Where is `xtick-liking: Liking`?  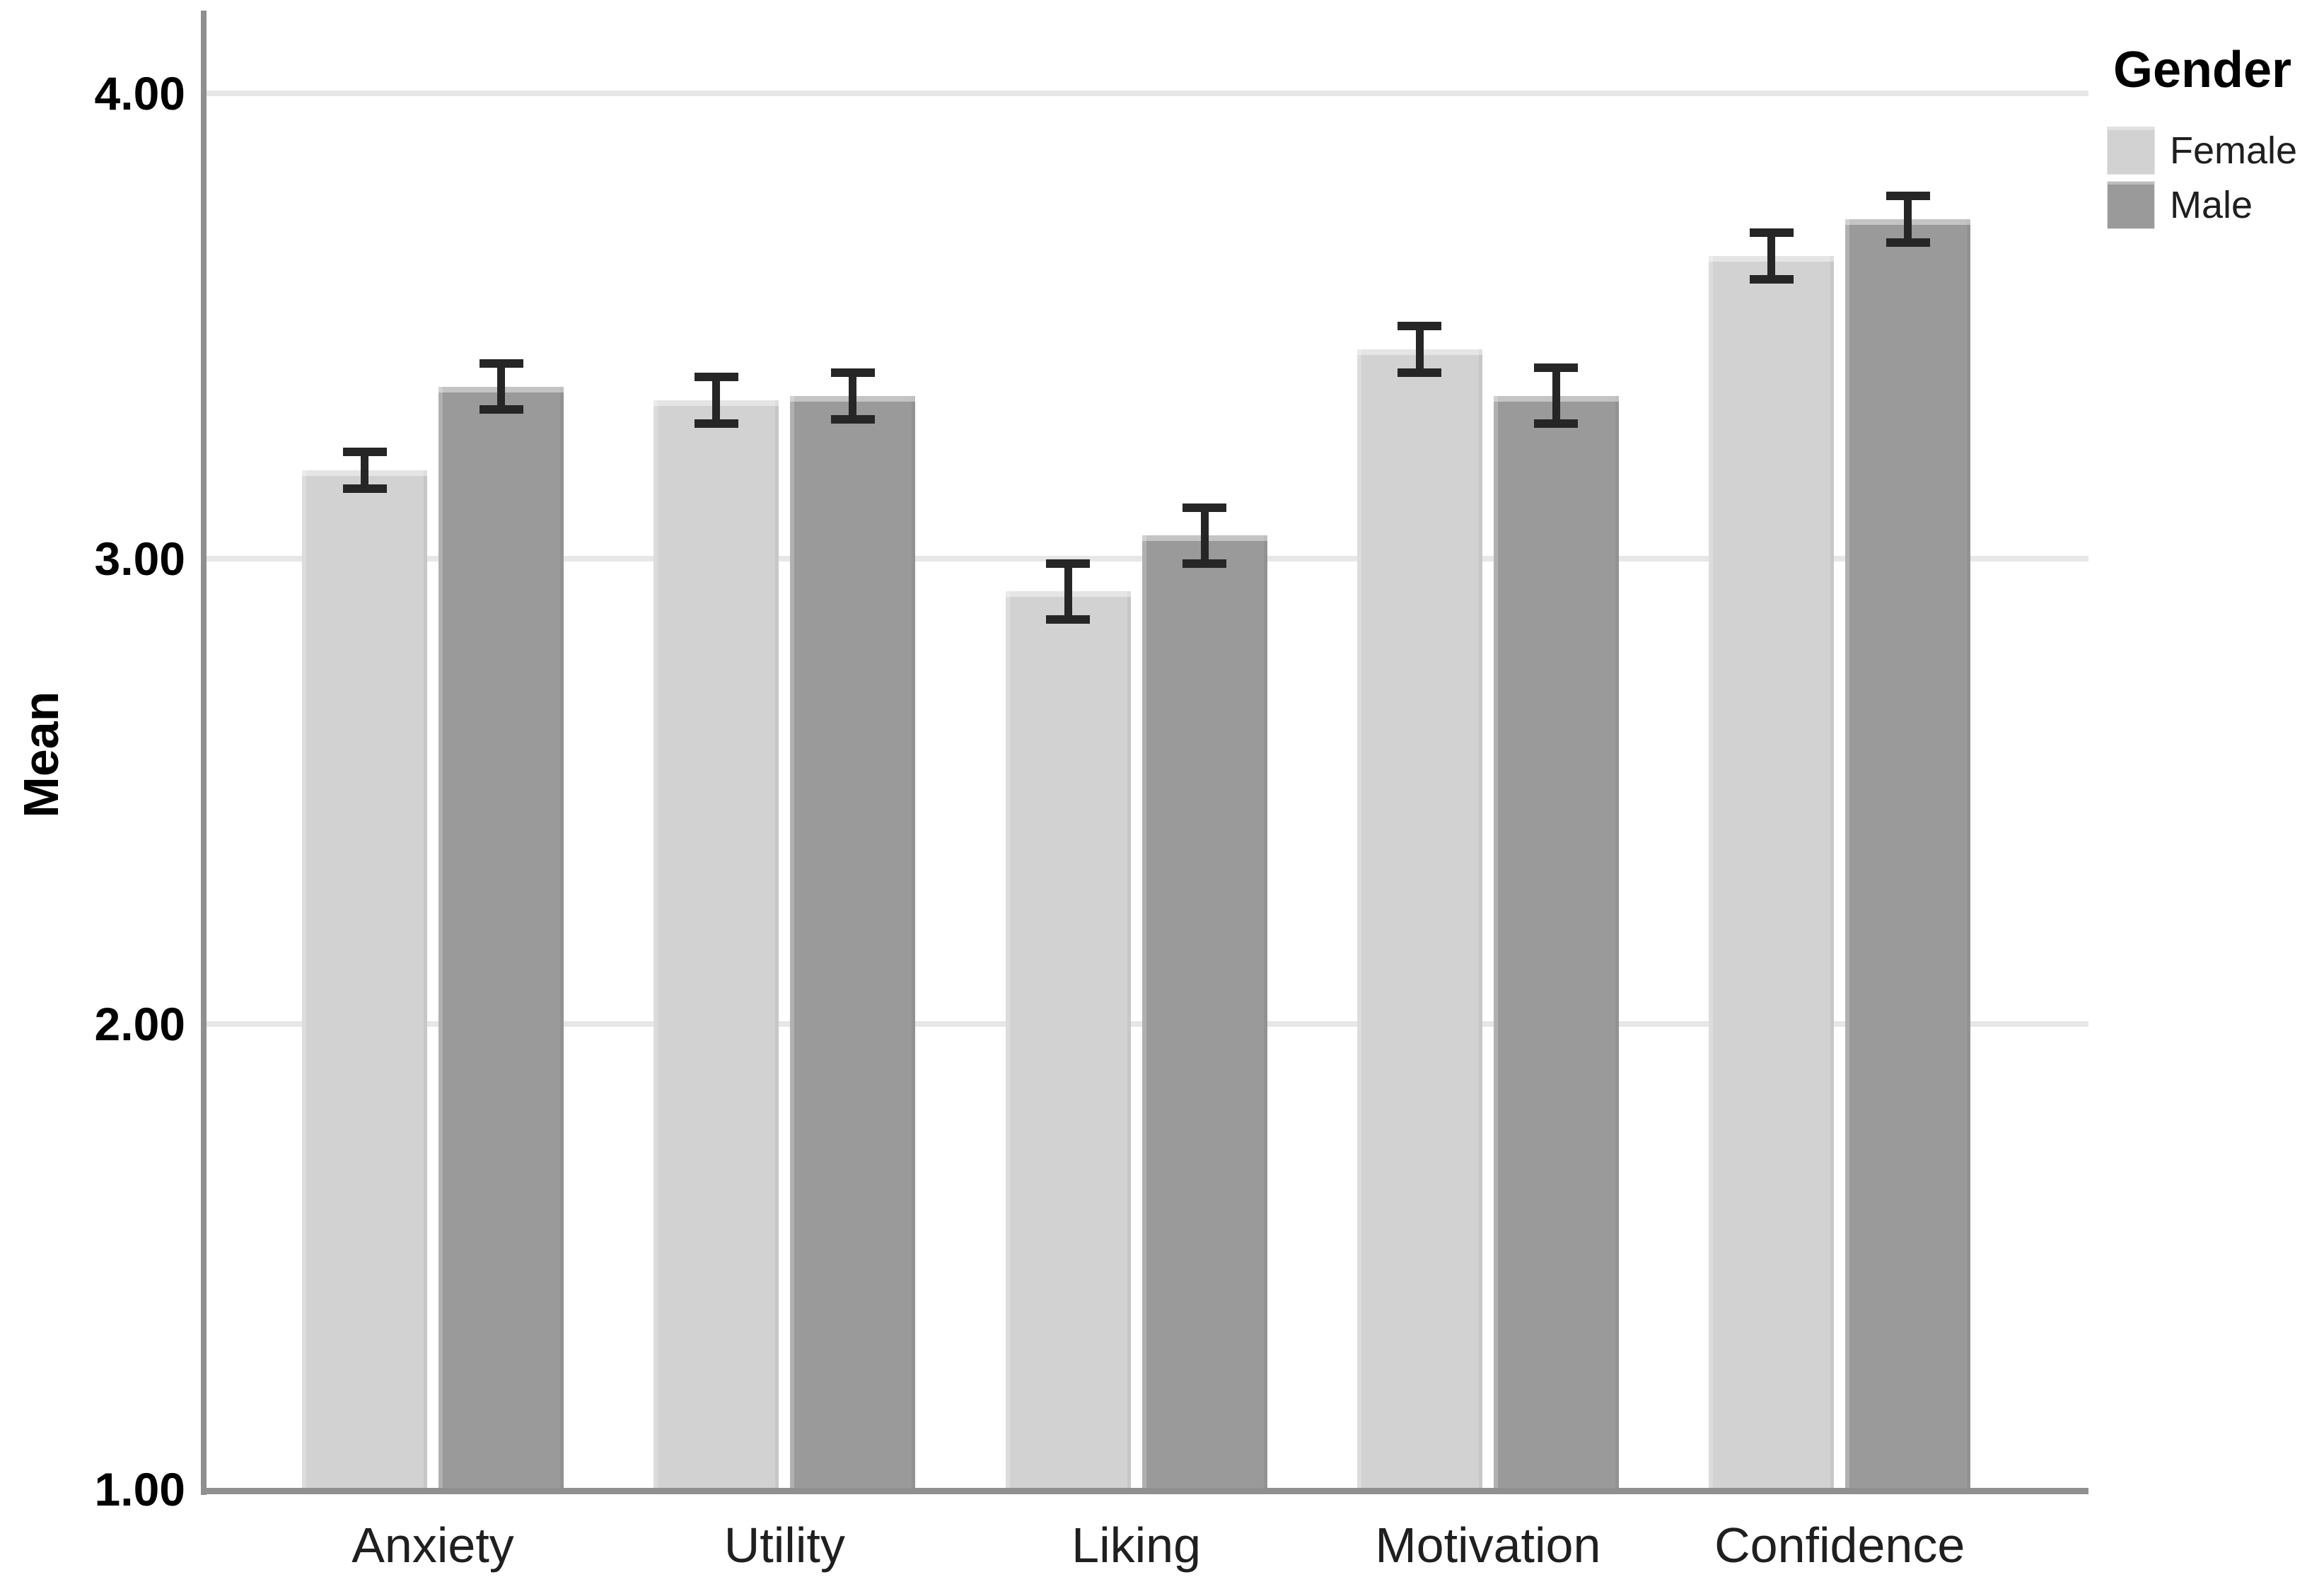 xtick-liking: Liking is located at coordinates (1136, 1545).